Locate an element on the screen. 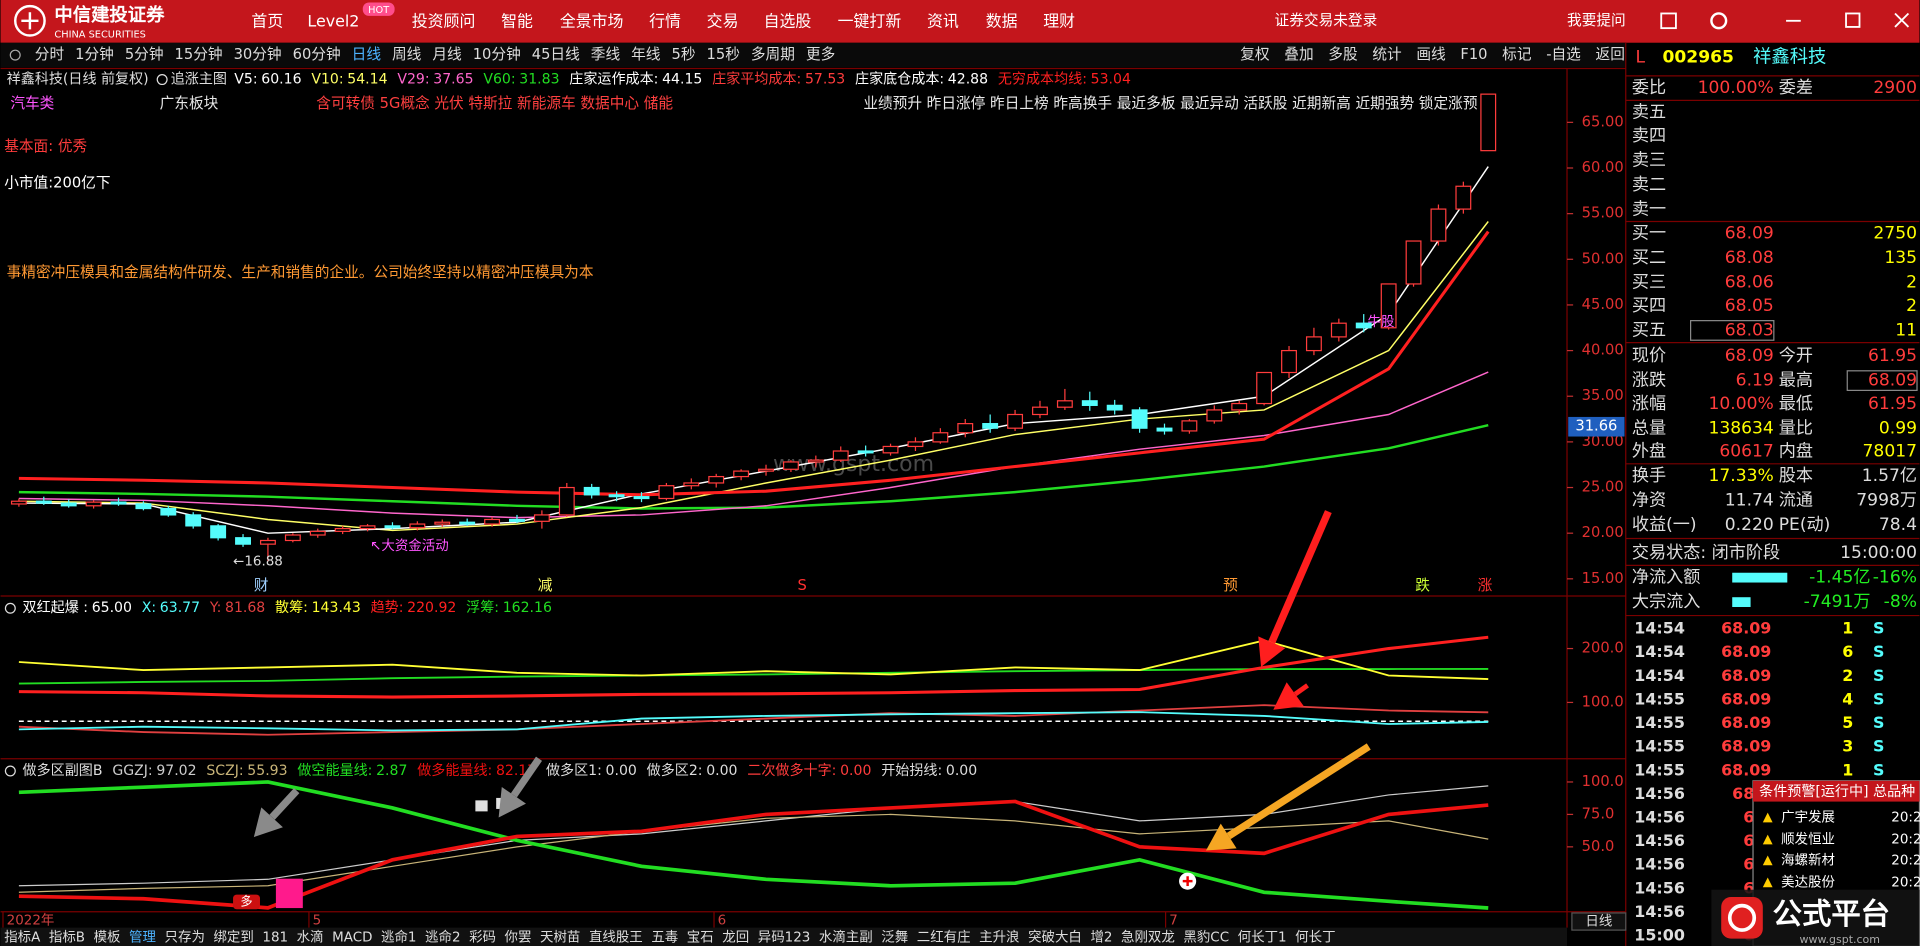  period-tab: 更多 is located at coordinates (820, 54).